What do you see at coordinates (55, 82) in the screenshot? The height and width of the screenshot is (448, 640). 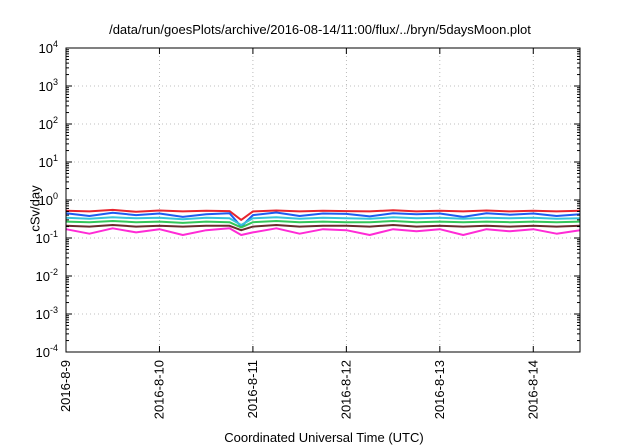 I see `y-tick-exponent: 3` at bounding box center [55, 82].